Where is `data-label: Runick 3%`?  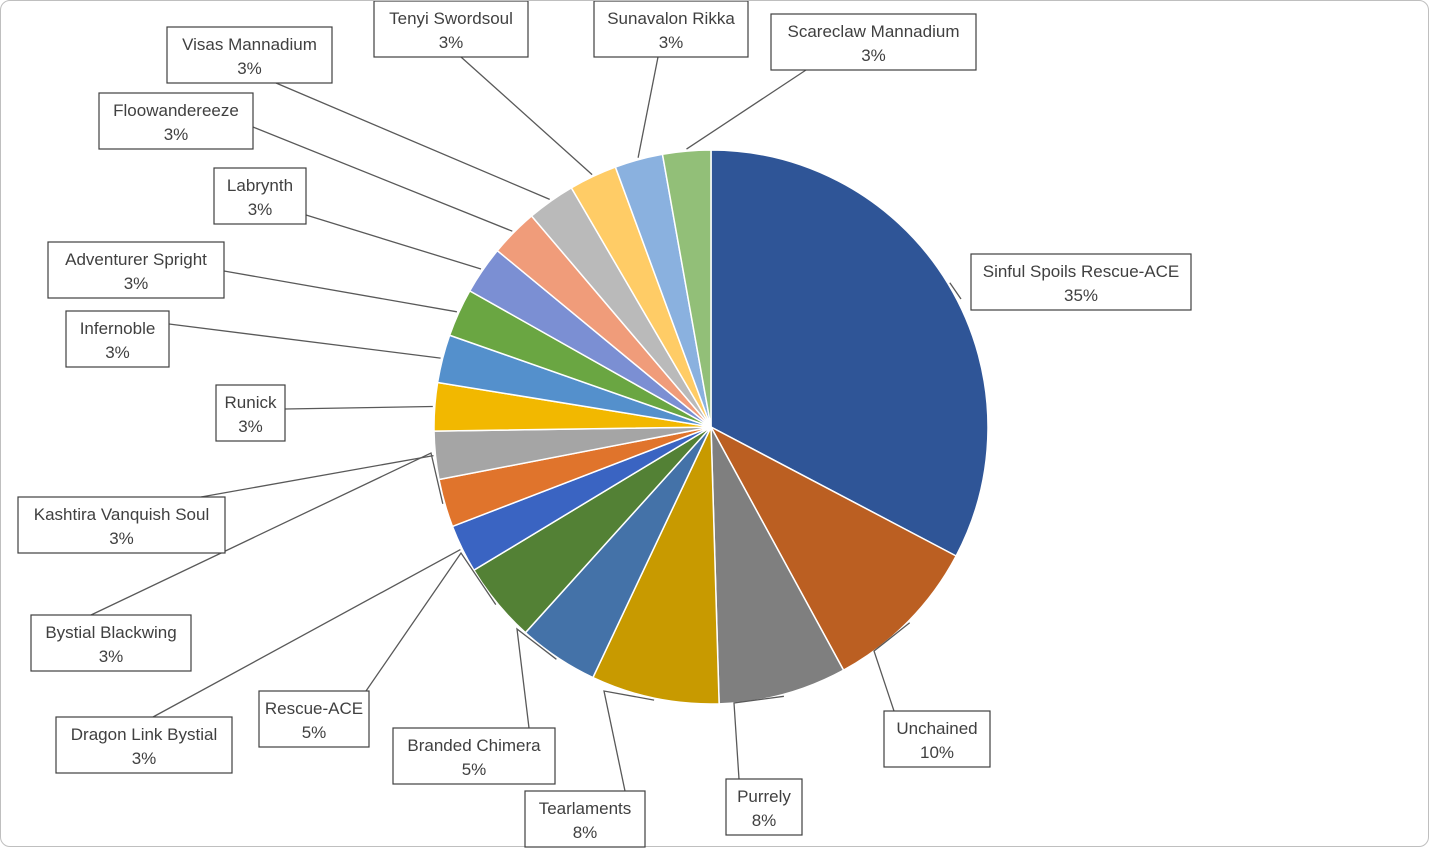 data-label: Runick 3% is located at coordinates (250, 413).